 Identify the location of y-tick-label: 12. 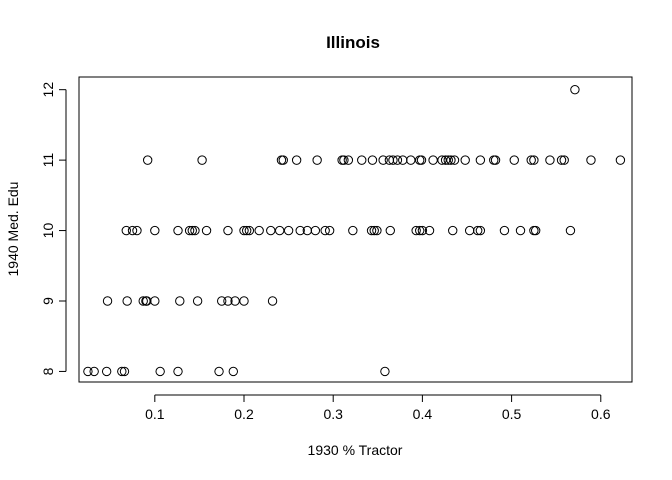
(48, 90).